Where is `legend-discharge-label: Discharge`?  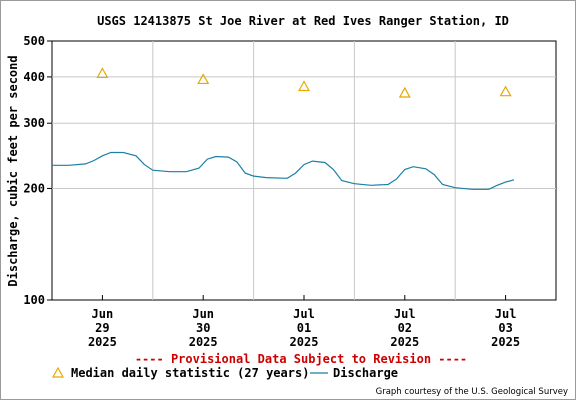 legend-discharge-label: Discharge is located at coordinates (365, 373).